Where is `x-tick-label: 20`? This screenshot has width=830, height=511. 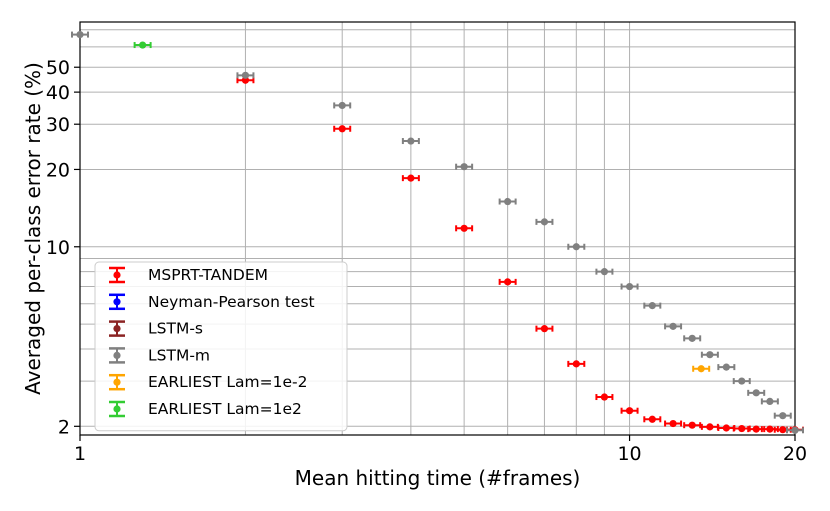
x-tick-label: 20 is located at coordinates (795, 454).